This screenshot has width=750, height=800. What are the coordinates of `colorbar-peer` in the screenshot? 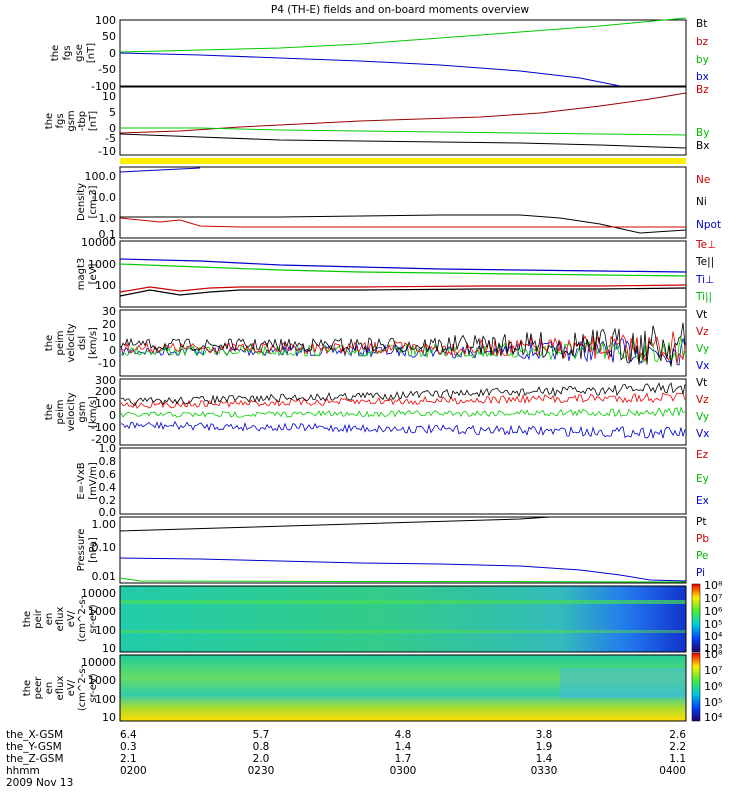 It's located at (696, 687).